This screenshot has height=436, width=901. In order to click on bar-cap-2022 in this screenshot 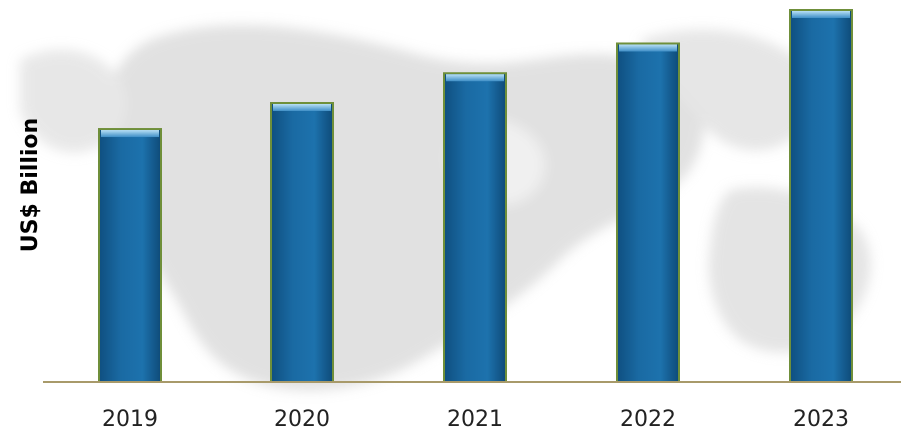, I will do `click(648, 48)`.